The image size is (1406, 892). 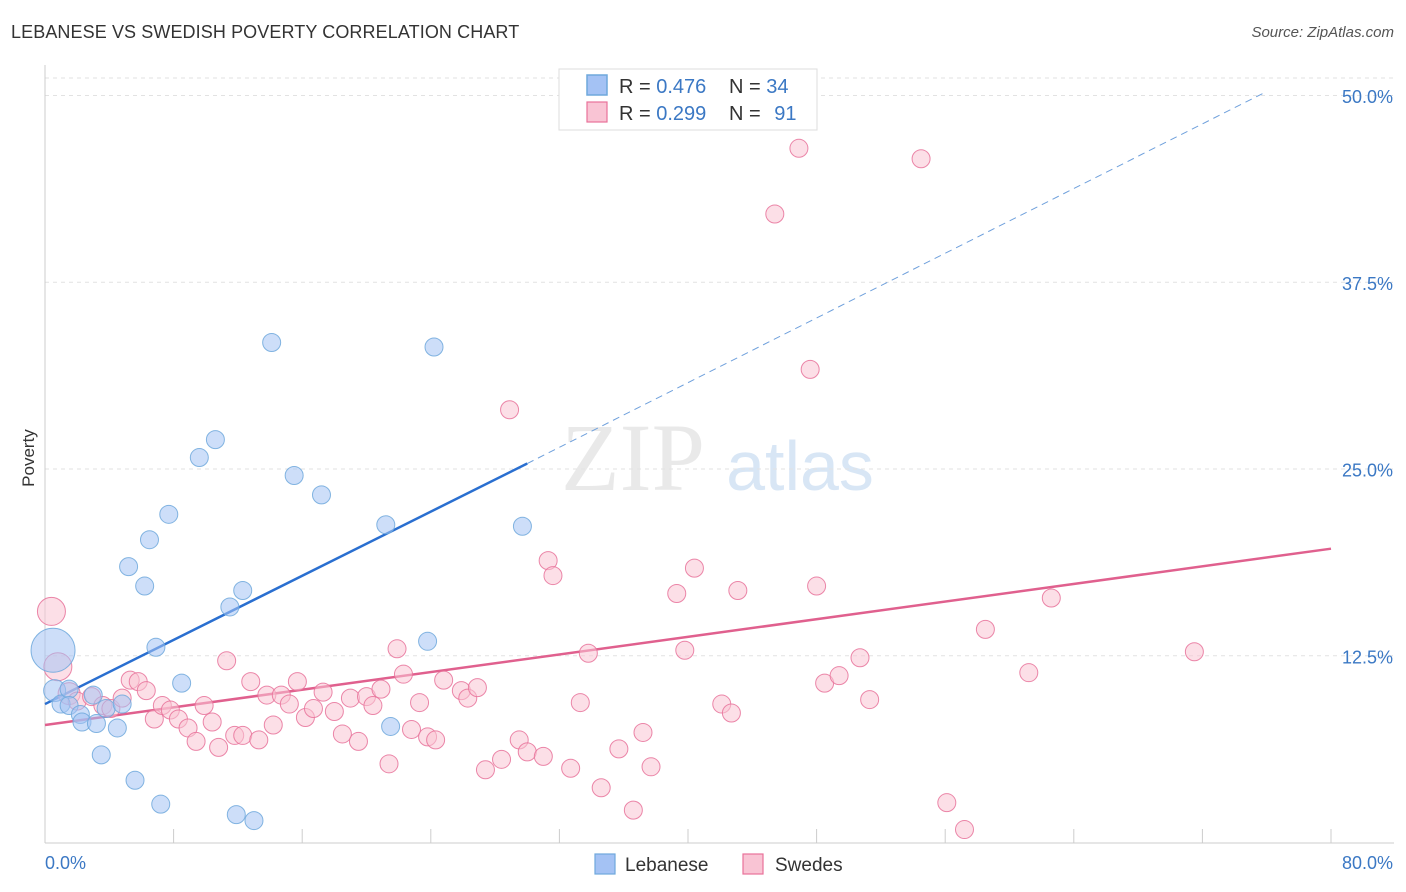 What do you see at coordinates (597, 85) in the screenshot?
I see `legend-swatch-lebanese` at bounding box center [597, 85].